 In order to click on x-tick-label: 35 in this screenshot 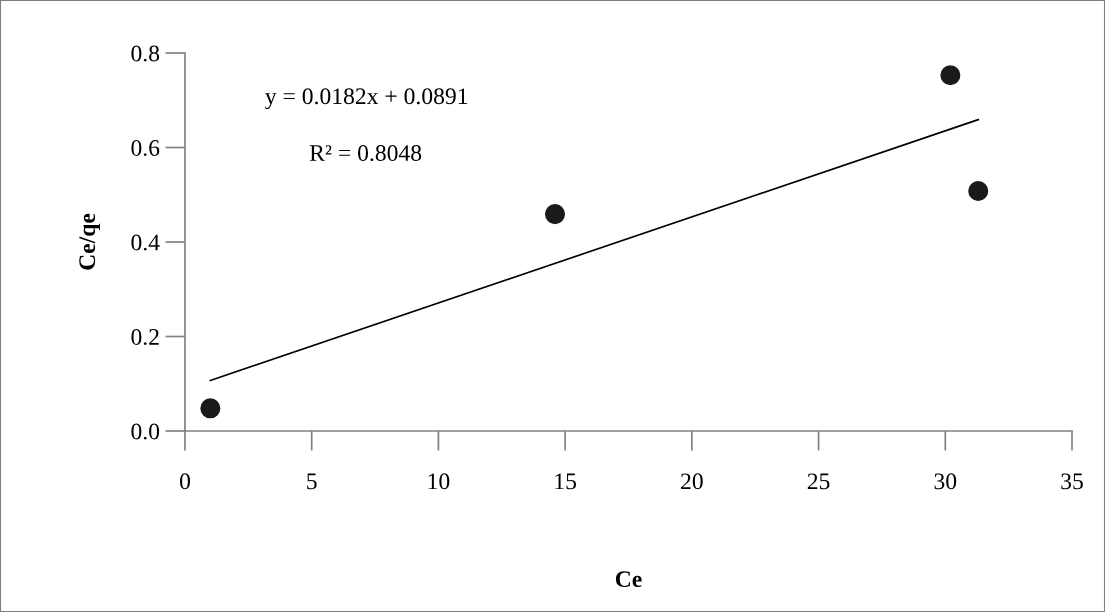, I will do `click(1072, 481)`.